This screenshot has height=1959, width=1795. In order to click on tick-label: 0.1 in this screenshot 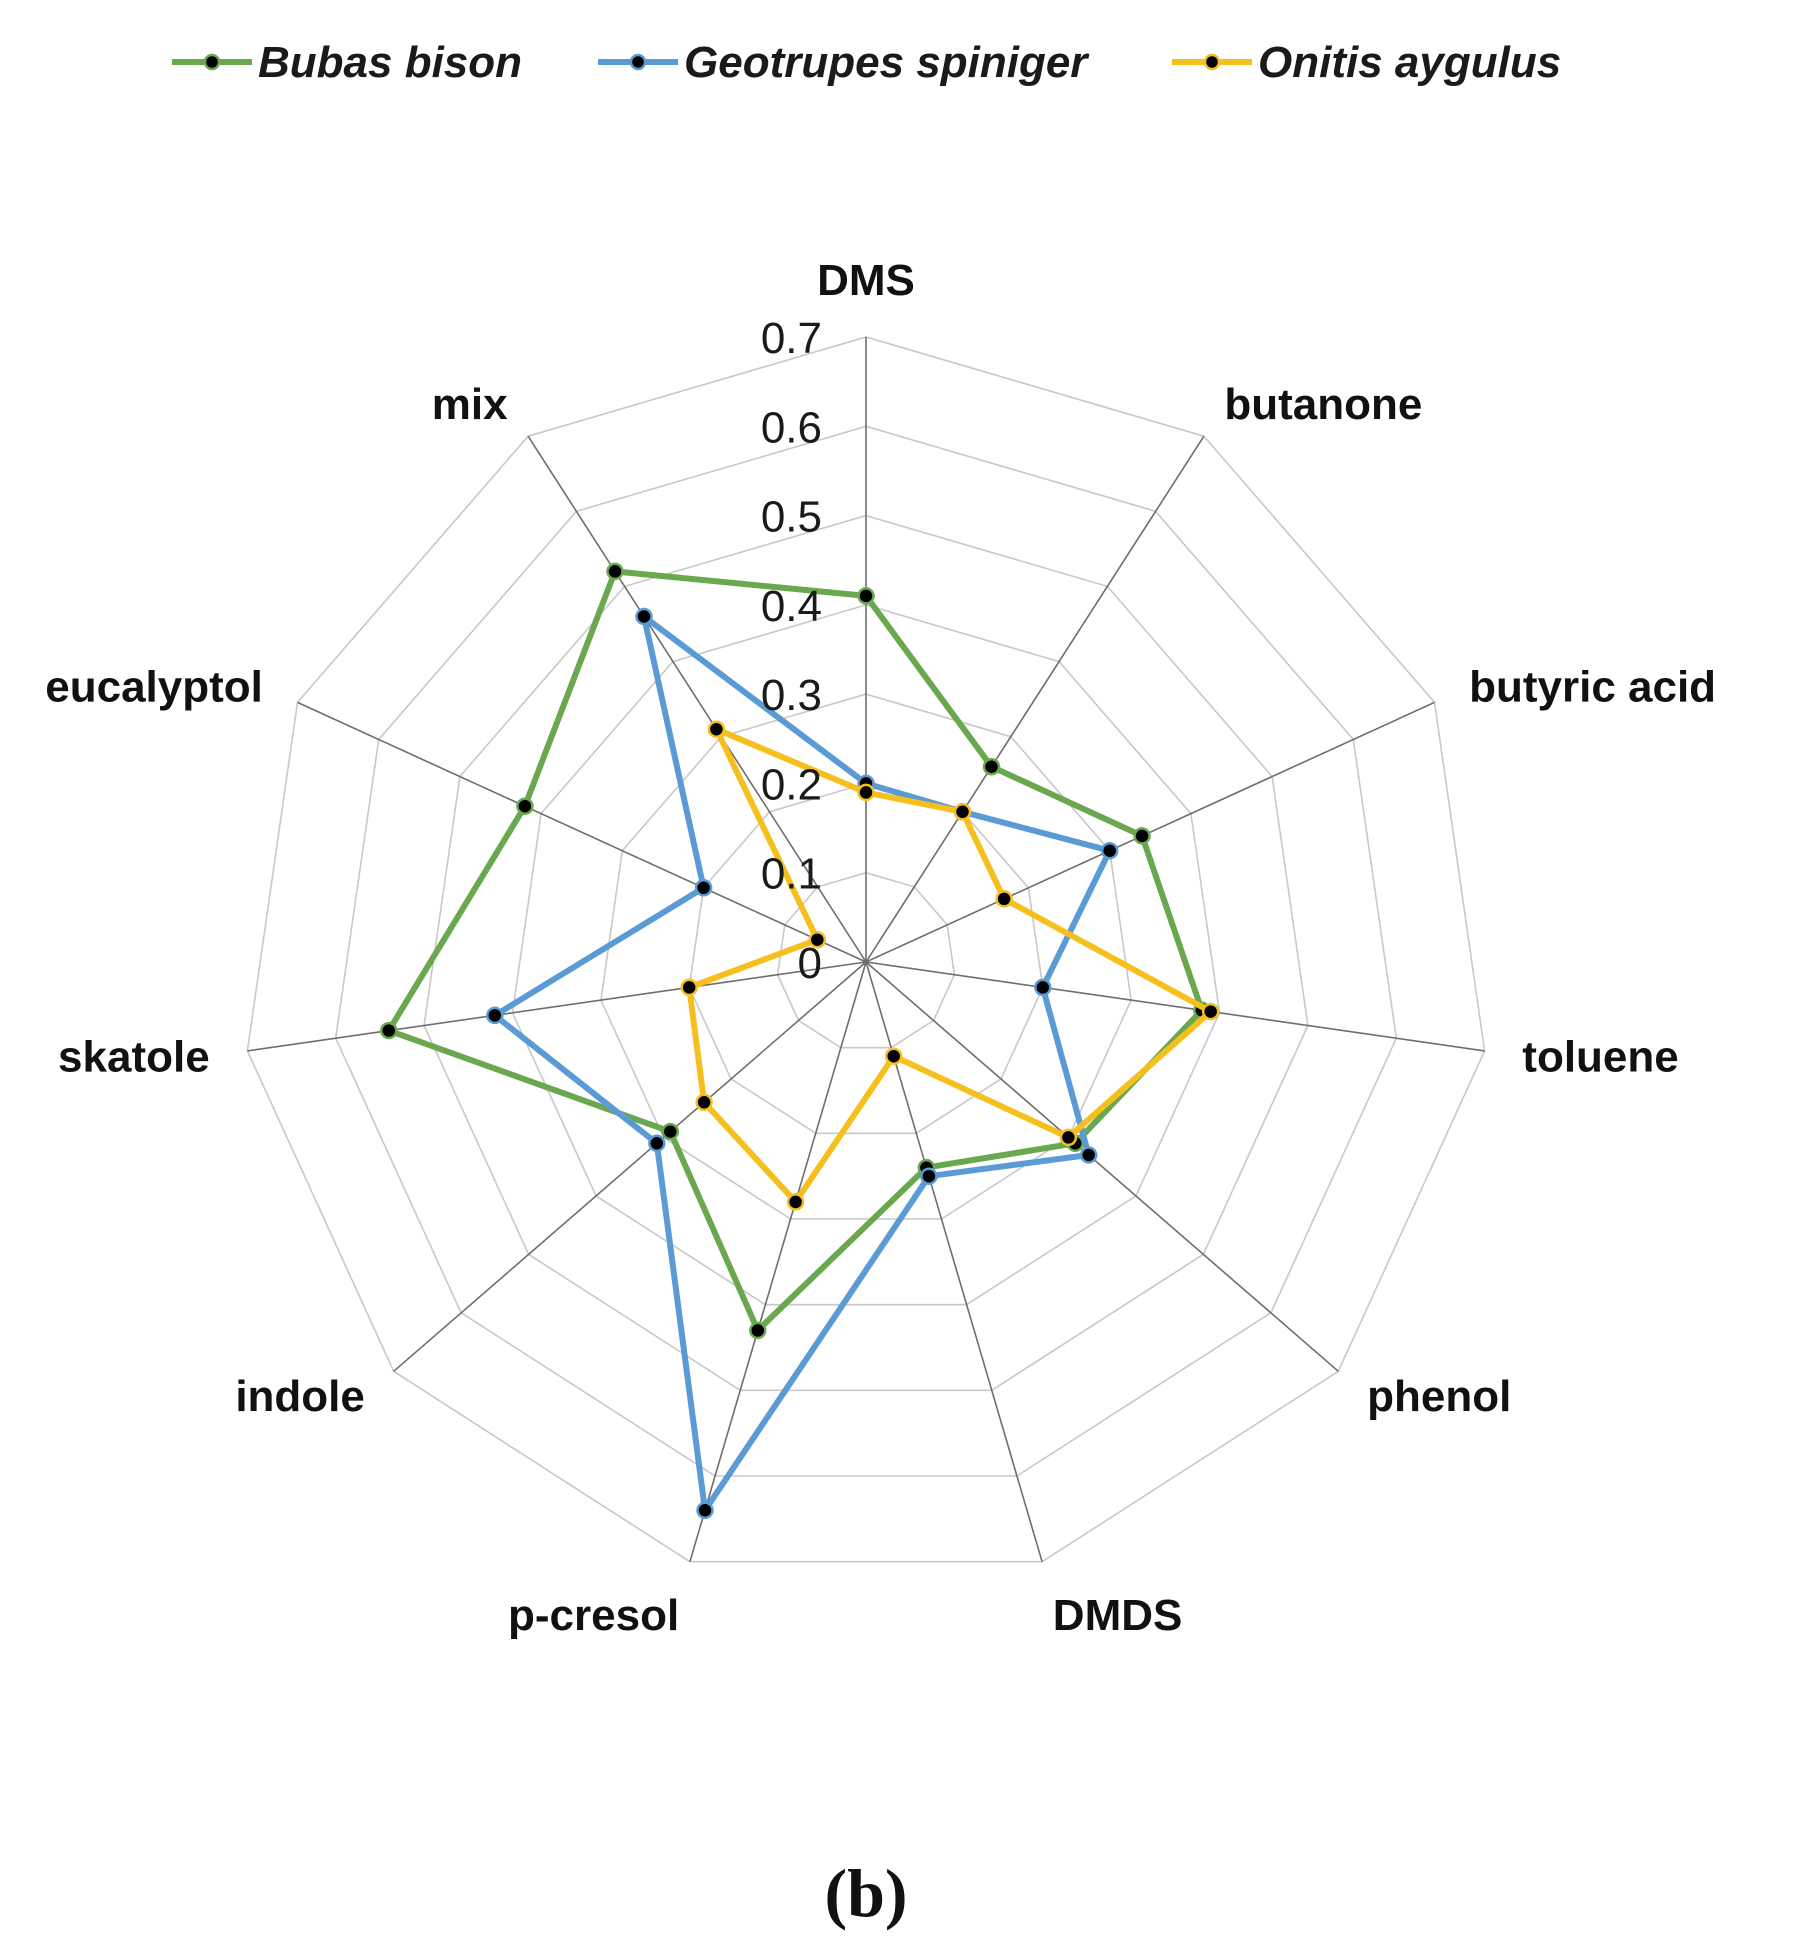, I will do `click(791, 874)`.